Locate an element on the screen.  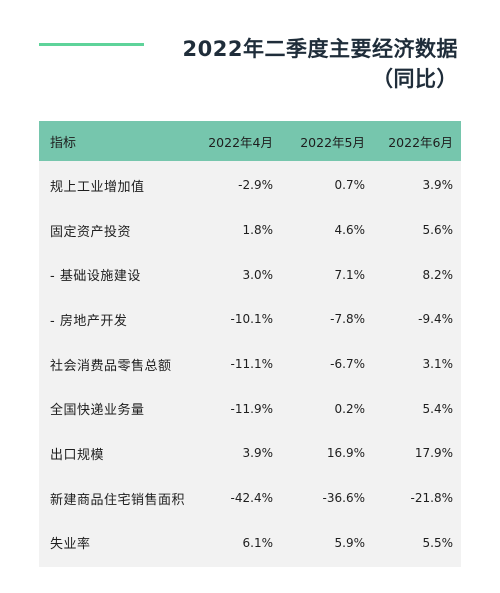
table-row: 全国快递业务量 -11.9% 0.2% 5.4% is located at coordinates (250, 408).